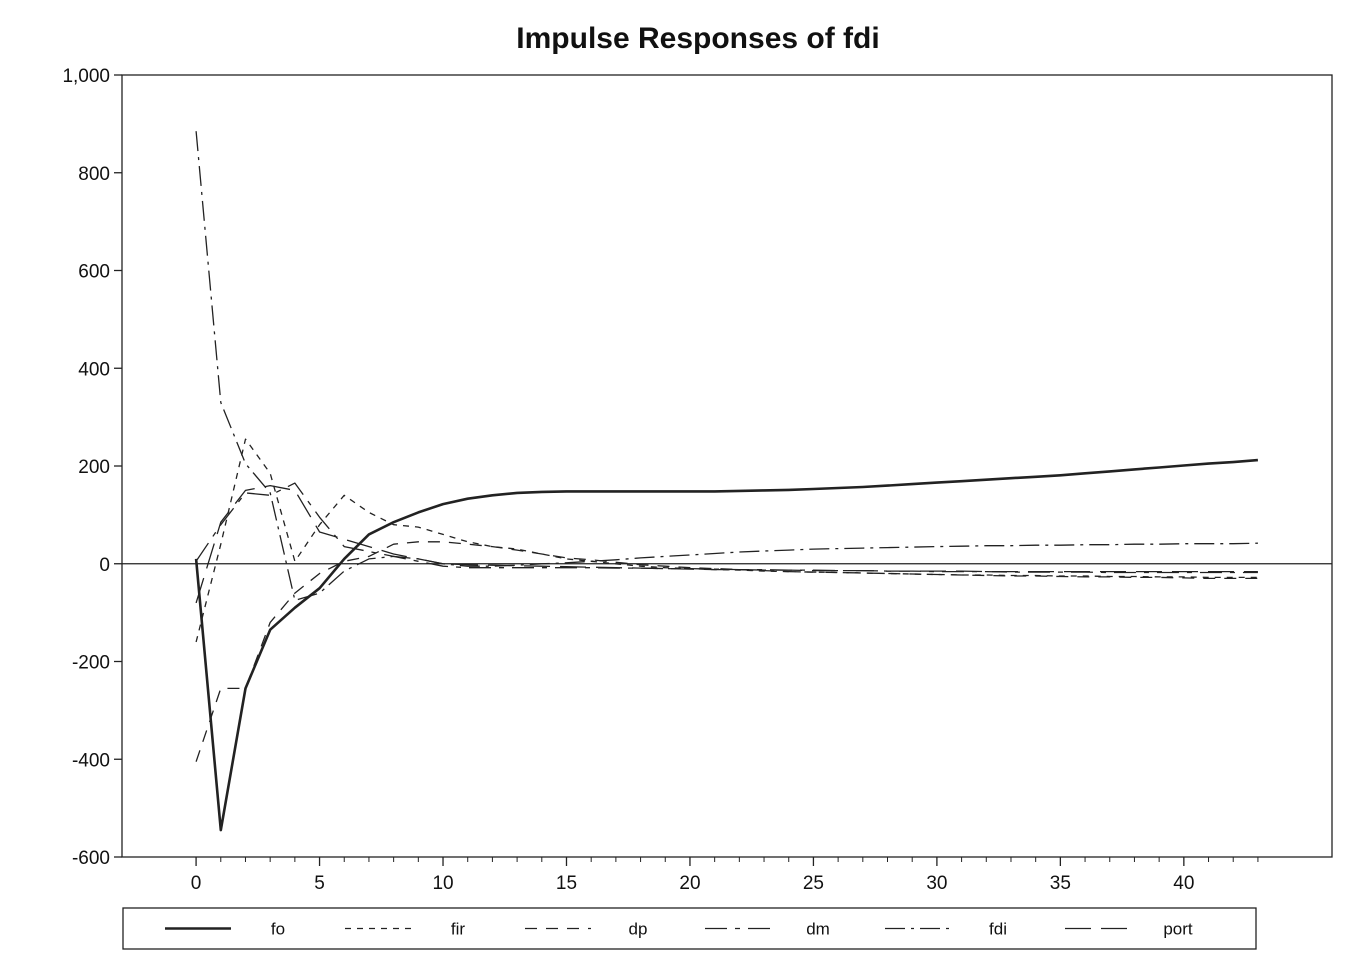  What do you see at coordinates (936, 883) in the screenshot?
I see `x-tick-label: 30` at bounding box center [936, 883].